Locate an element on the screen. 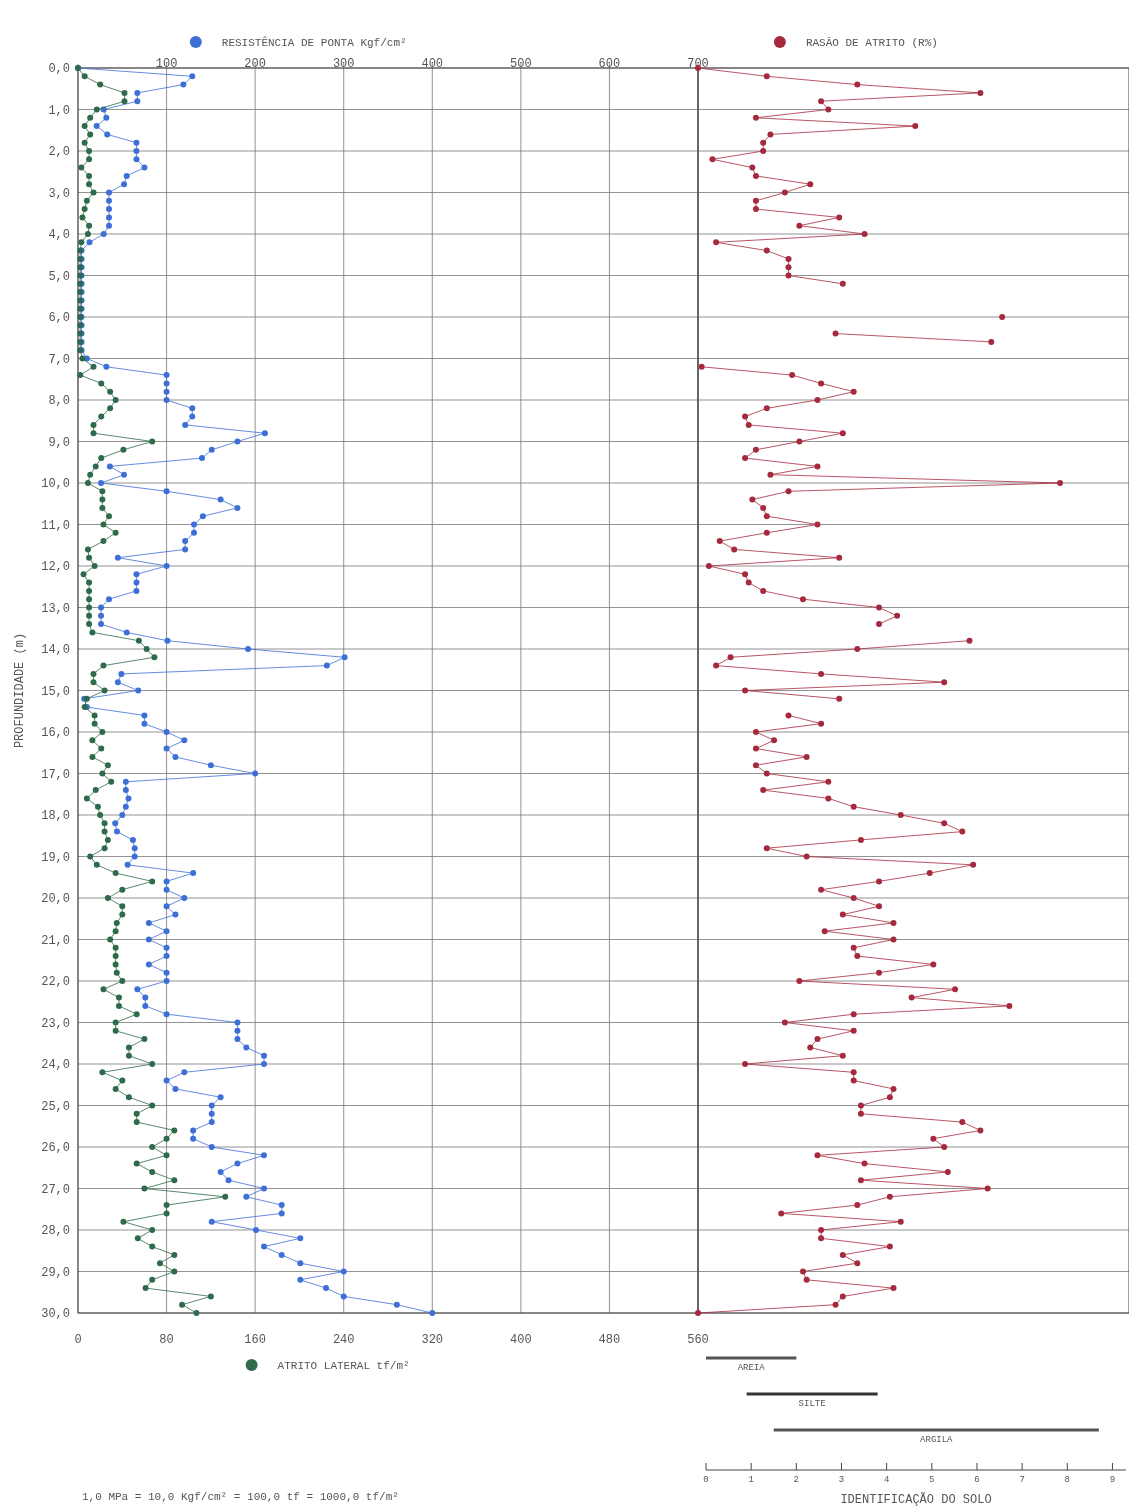  x-axis-title: IDENTIFICAÇÃO DO SOLO is located at coordinates (916, 1499).